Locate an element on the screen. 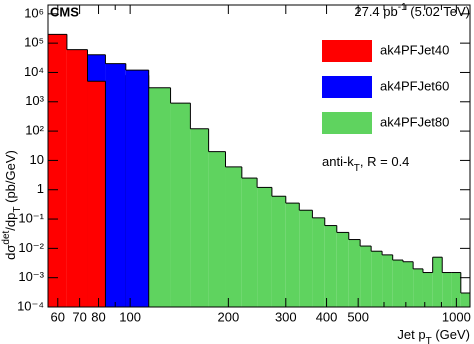 The width and height of the screenshot is (474, 344). legend-label: ak4PFJet80 is located at coordinates (414, 121).